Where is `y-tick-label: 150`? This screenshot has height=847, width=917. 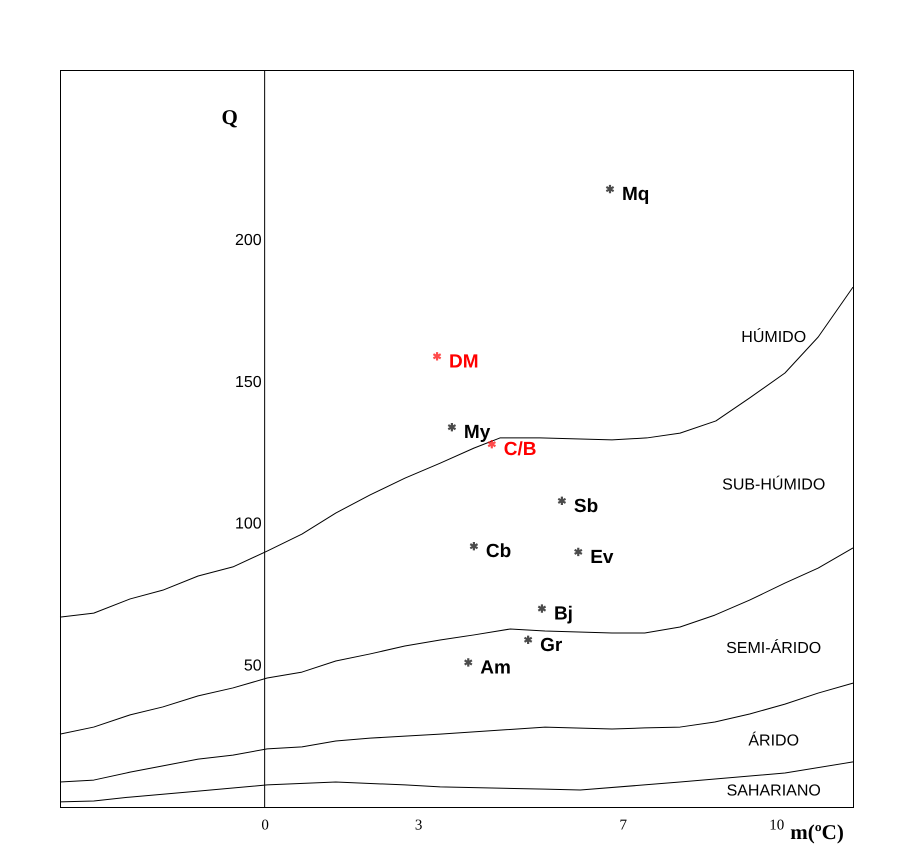 y-tick-label: 150 is located at coordinates (248, 382).